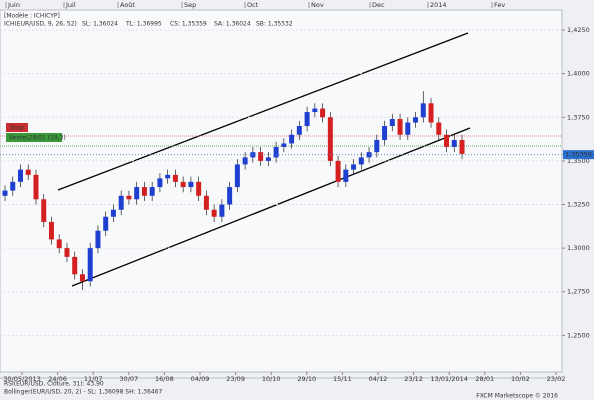 Image resolution: width=594 pixels, height=400 pixels. I want to click on x-tick-label: 23/09, so click(235, 379).